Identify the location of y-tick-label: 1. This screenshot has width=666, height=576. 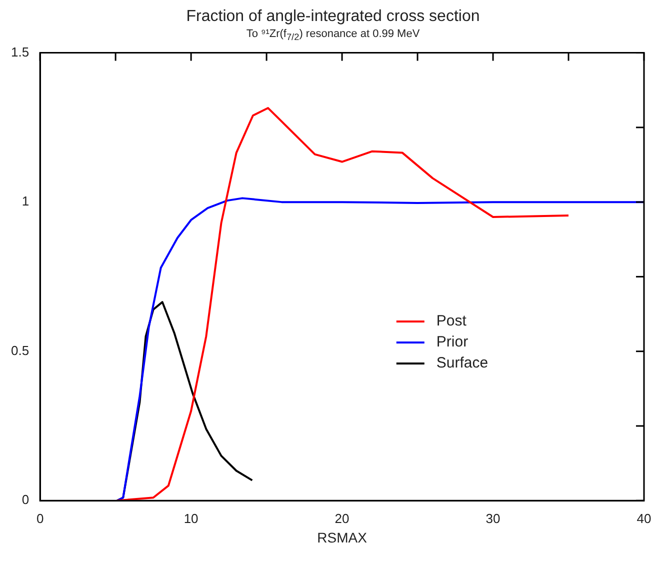
(26, 201).